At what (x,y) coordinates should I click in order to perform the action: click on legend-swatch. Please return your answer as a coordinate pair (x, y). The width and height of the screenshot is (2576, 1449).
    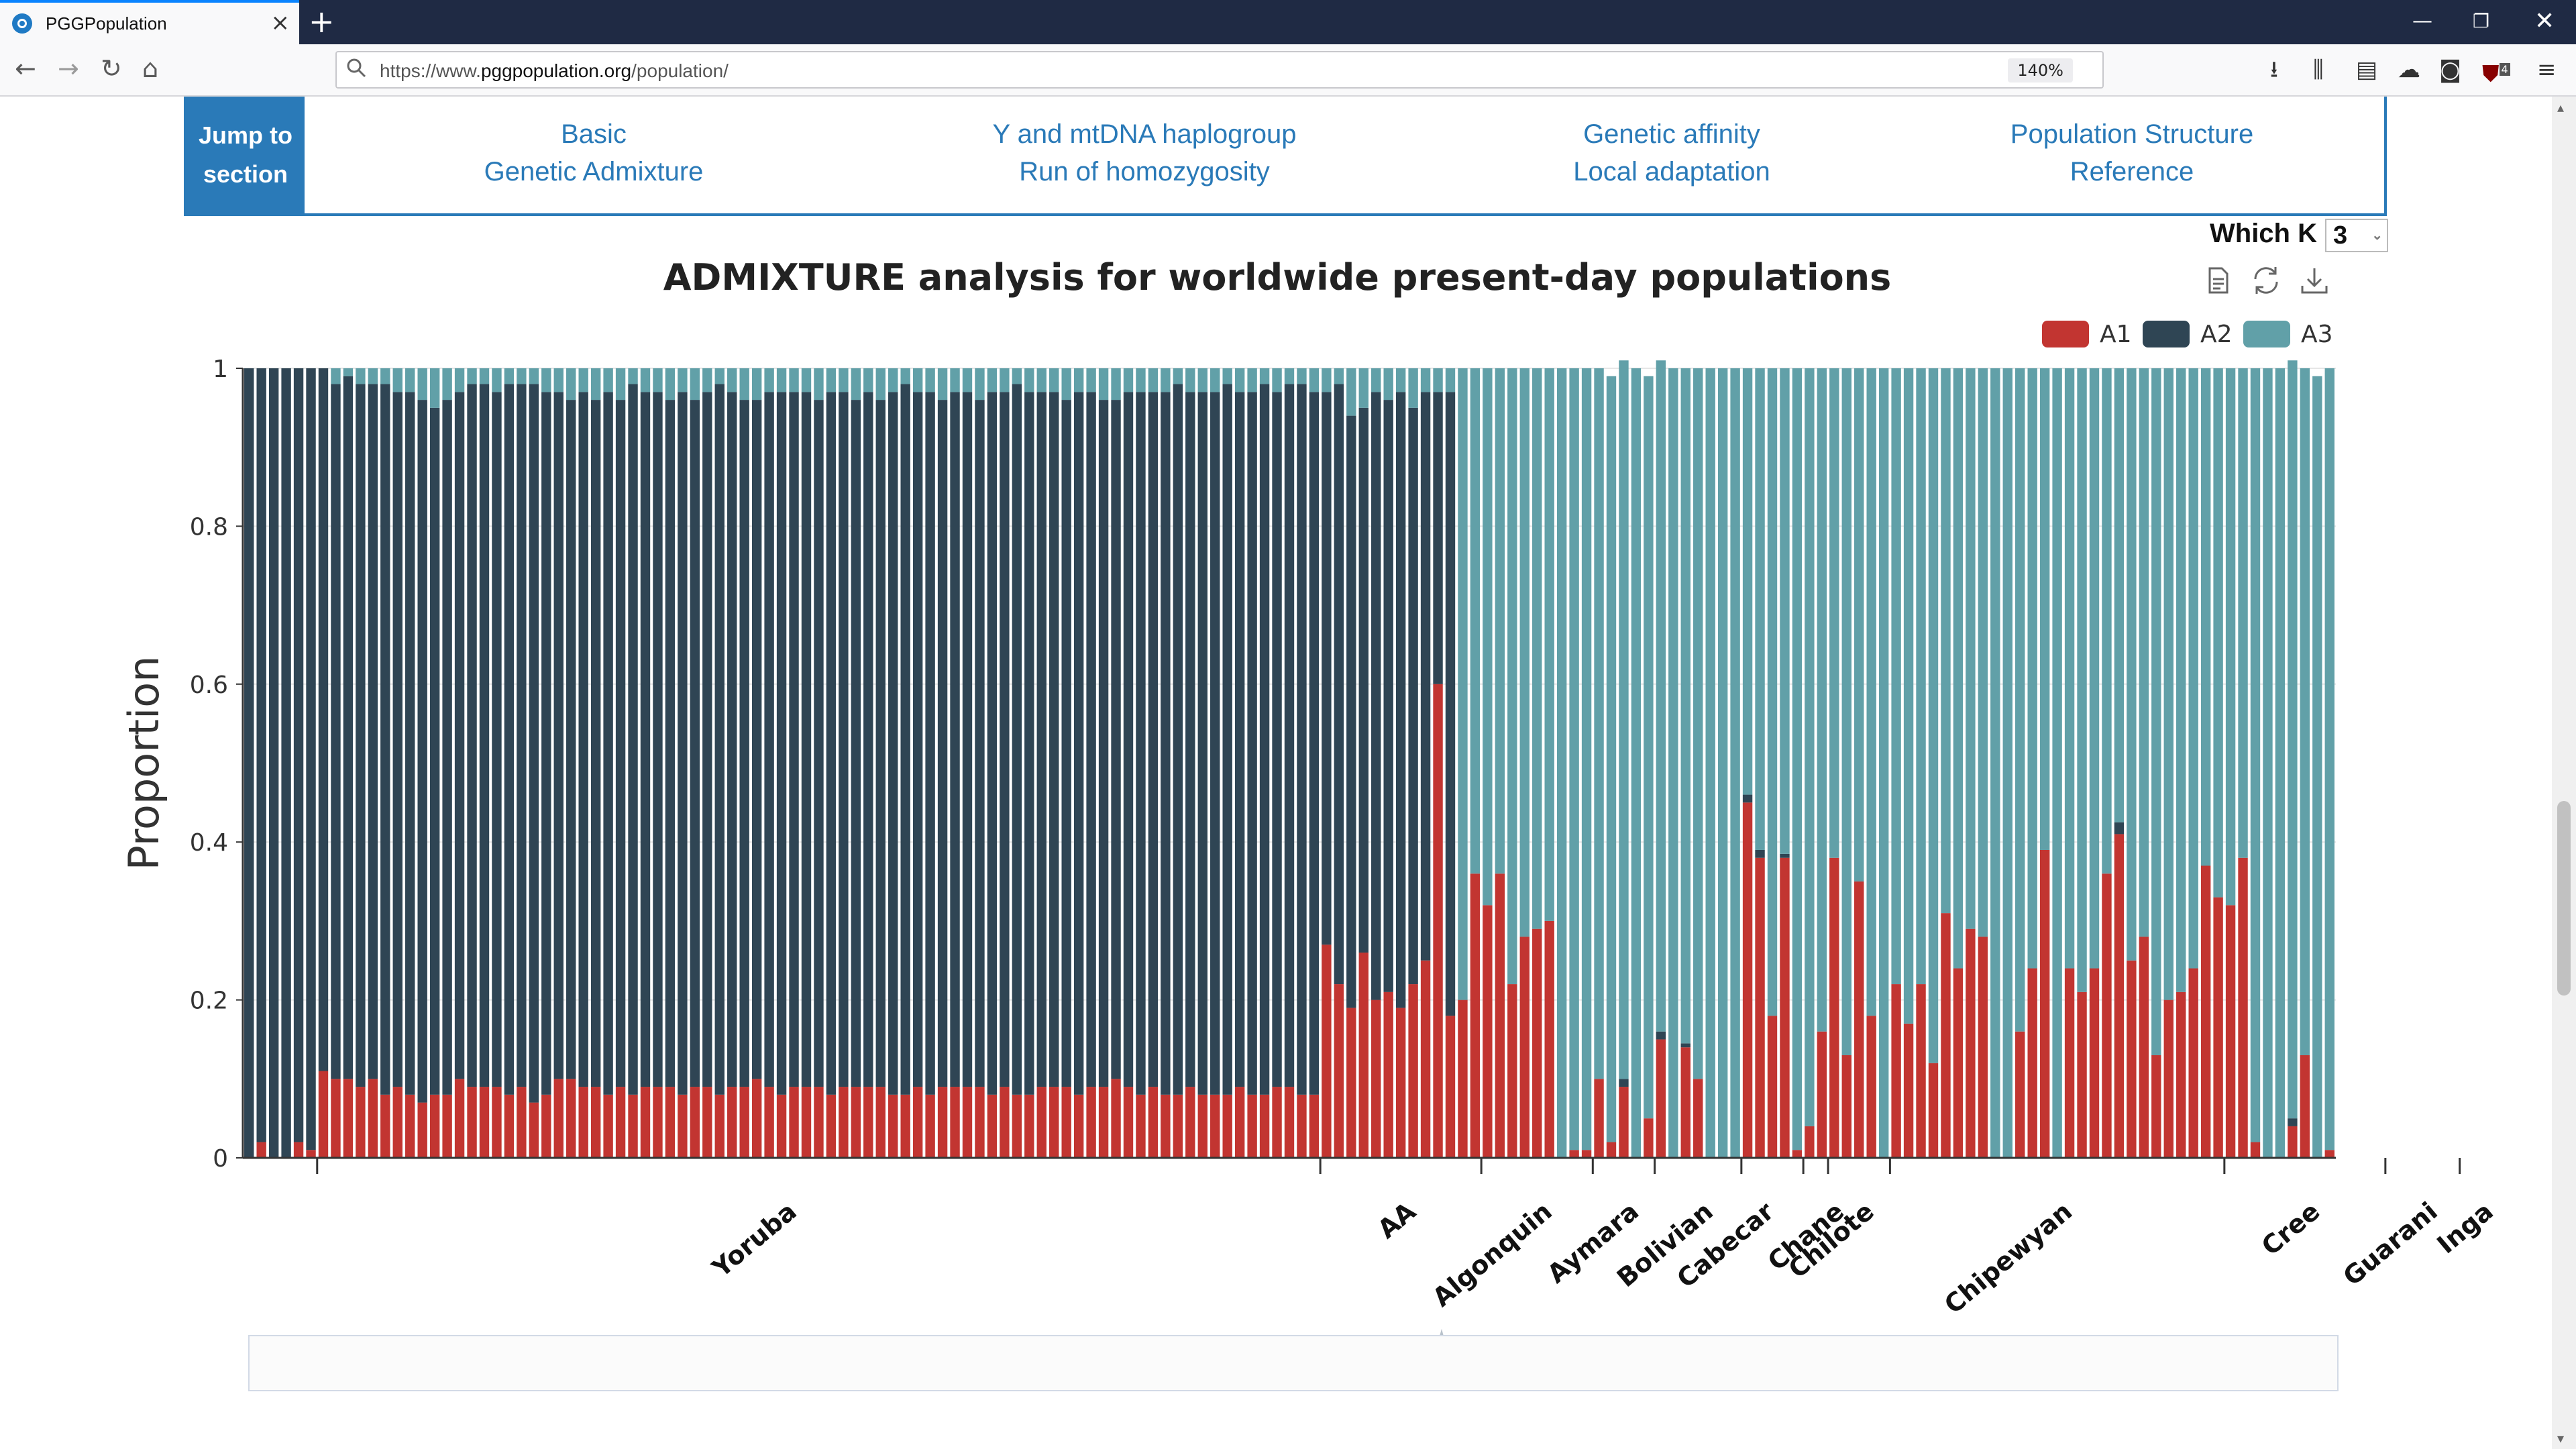
    Looking at the image, I should click on (2065, 334).